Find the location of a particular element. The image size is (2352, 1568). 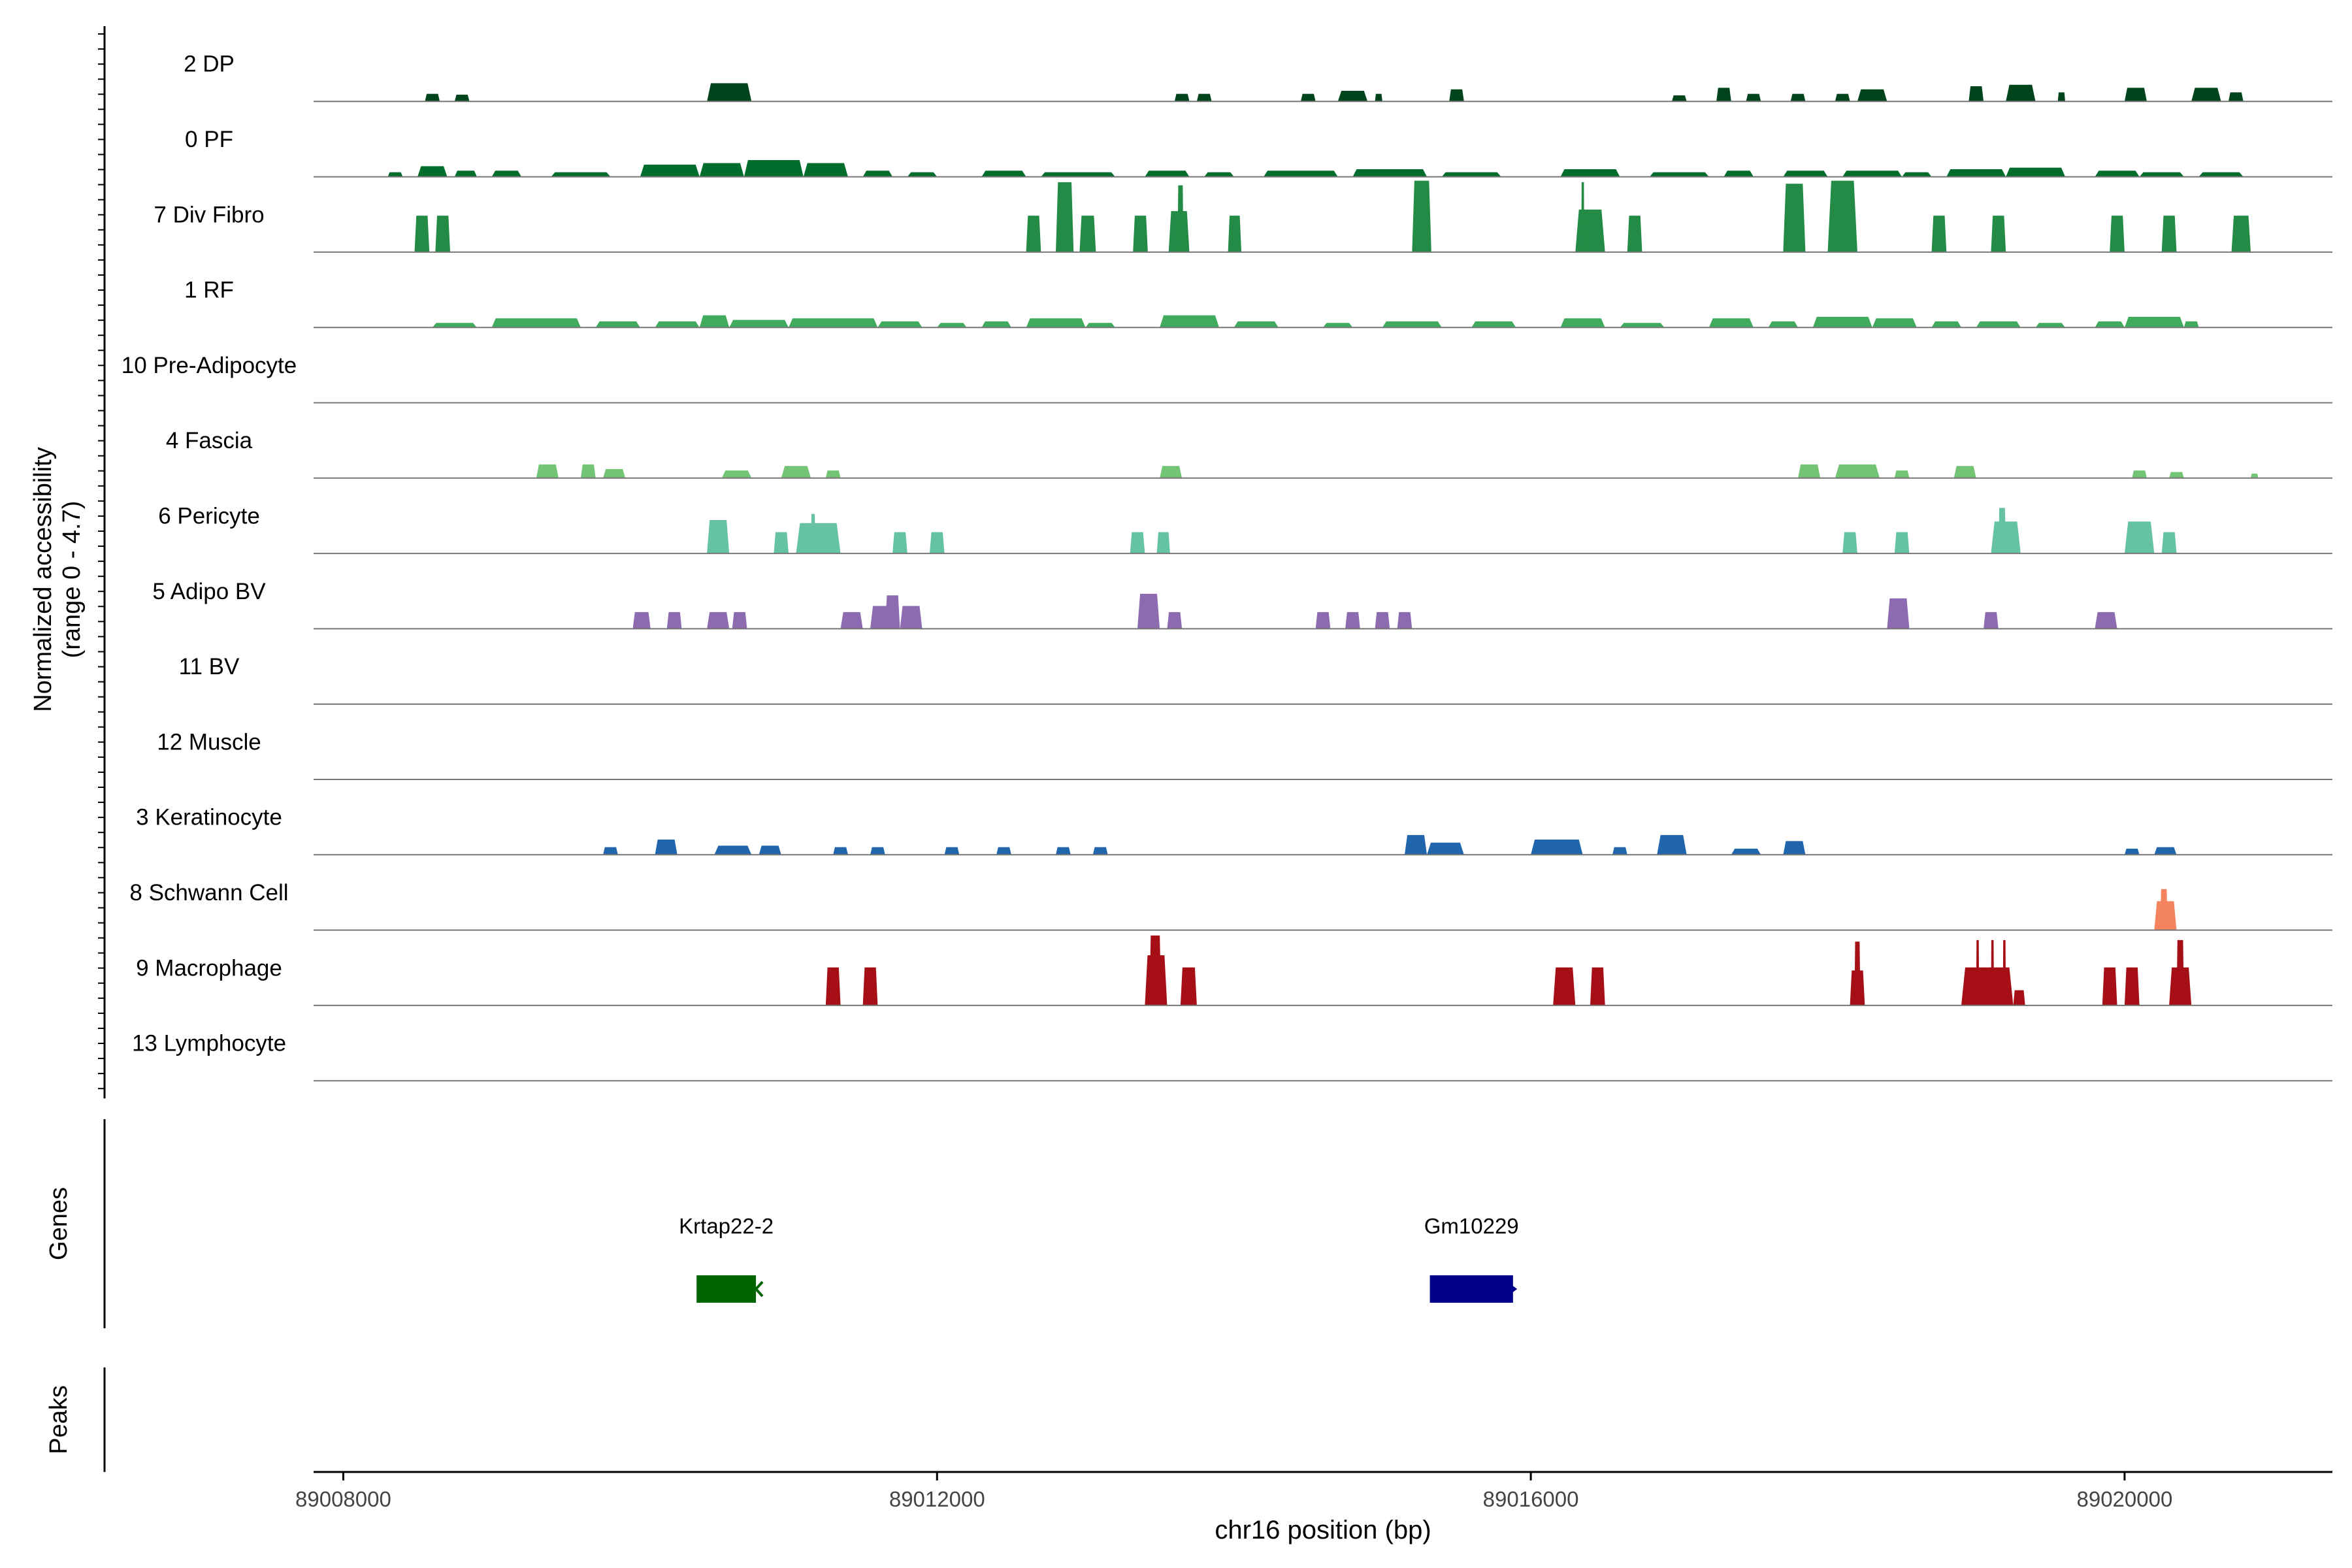

x-axis-title: chr16 position (bp) is located at coordinates (1323, 1530).